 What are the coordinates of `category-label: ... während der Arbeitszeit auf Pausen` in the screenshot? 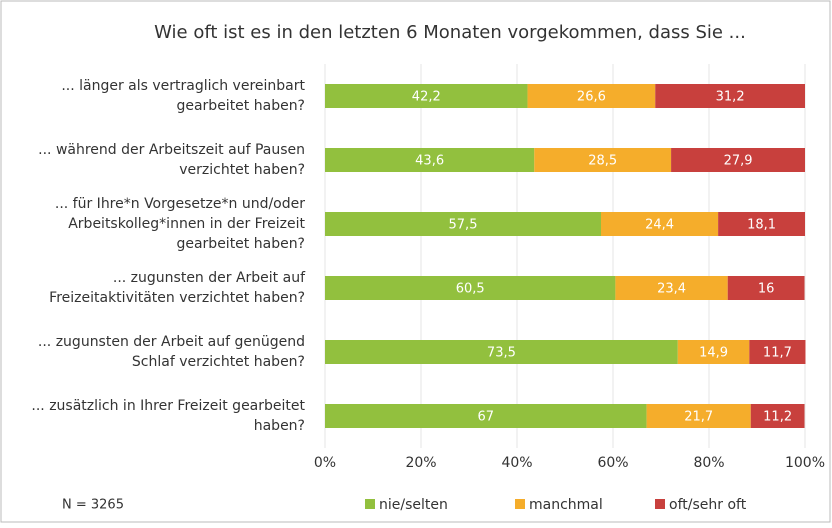 It's located at (171, 150).